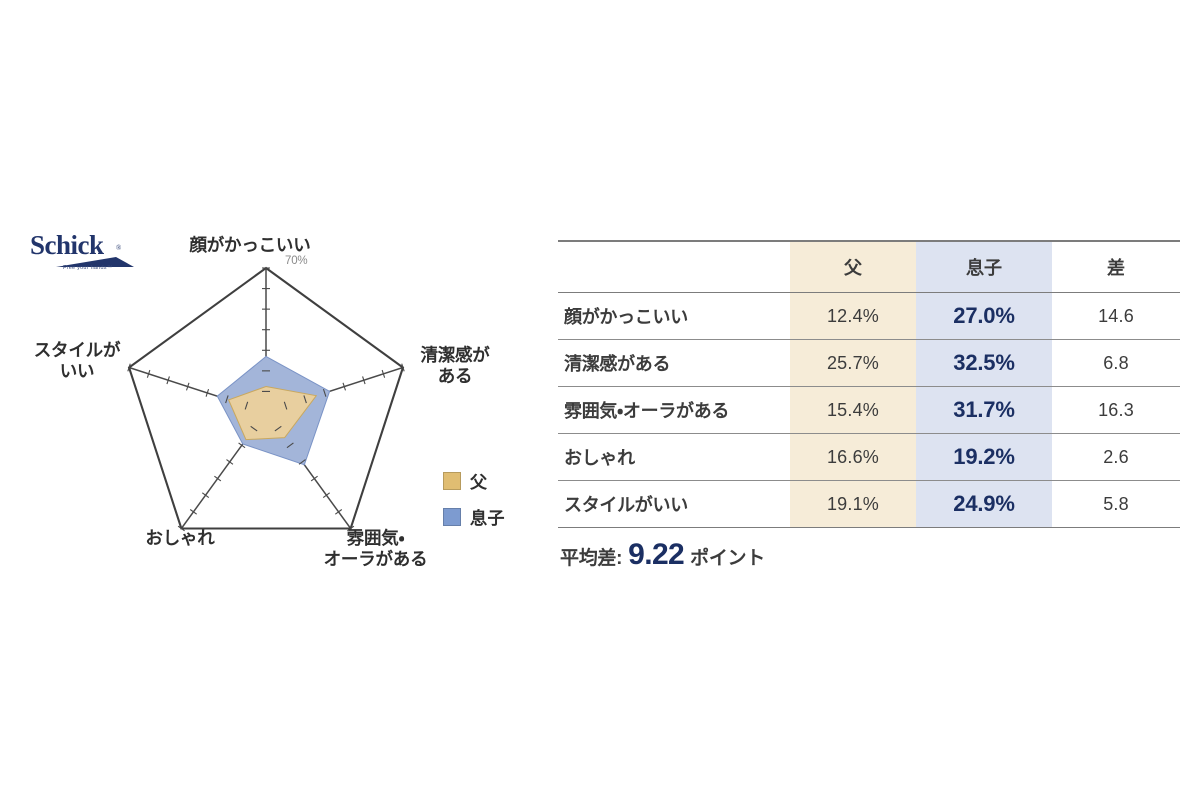  I want to click on legend-item-son: 息子, so click(474, 516).